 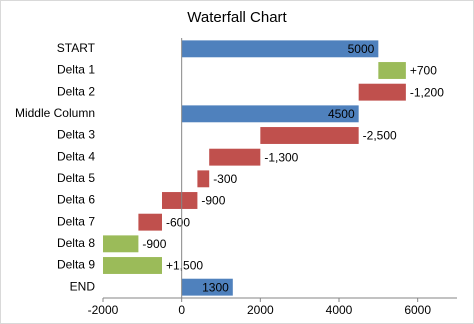 What do you see at coordinates (341, 114) in the screenshot?
I see `value-label: 4500` at bounding box center [341, 114].